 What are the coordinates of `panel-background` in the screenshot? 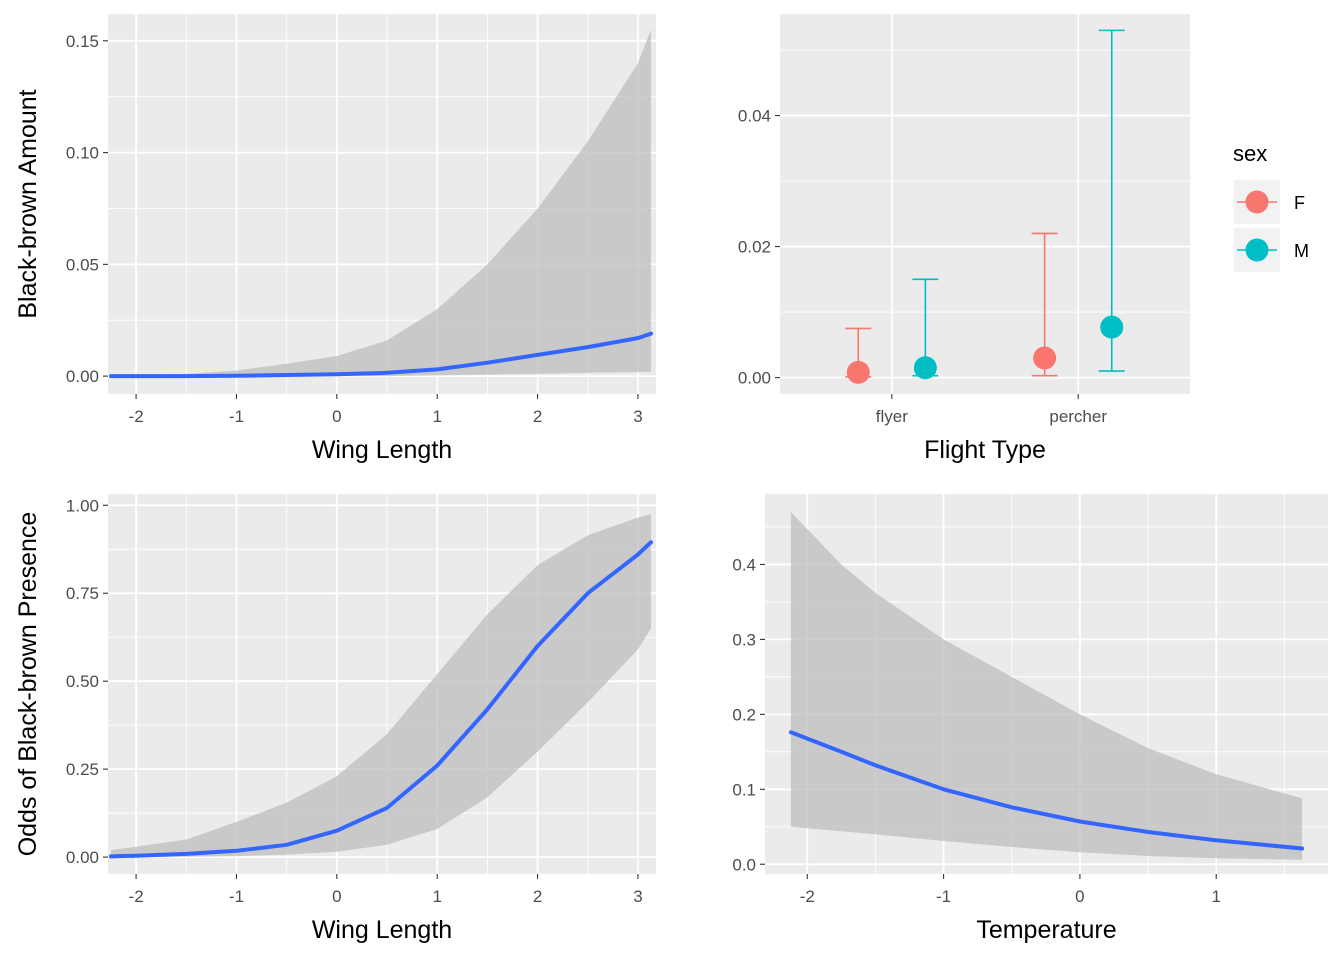 It's located at (985, 204).